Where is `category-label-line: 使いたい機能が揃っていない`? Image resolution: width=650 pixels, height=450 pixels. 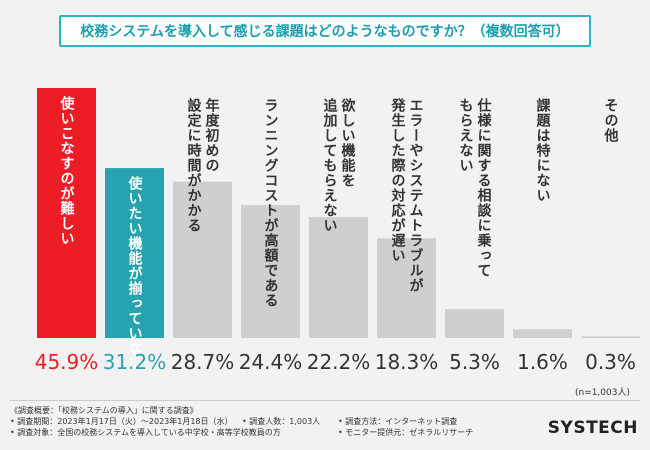 category-label-line: 使いたい機能が揃っていない is located at coordinates (135, 273).